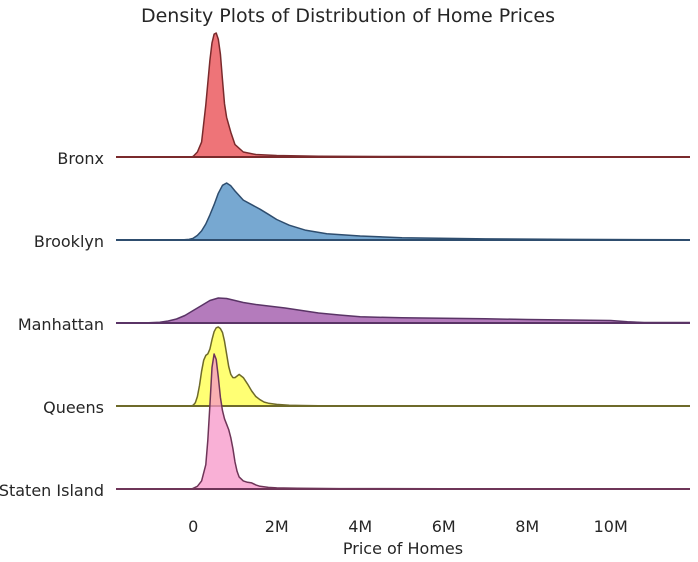  What do you see at coordinates (527, 526) in the screenshot?
I see `x-tick-label: 8M` at bounding box center [527, 526].